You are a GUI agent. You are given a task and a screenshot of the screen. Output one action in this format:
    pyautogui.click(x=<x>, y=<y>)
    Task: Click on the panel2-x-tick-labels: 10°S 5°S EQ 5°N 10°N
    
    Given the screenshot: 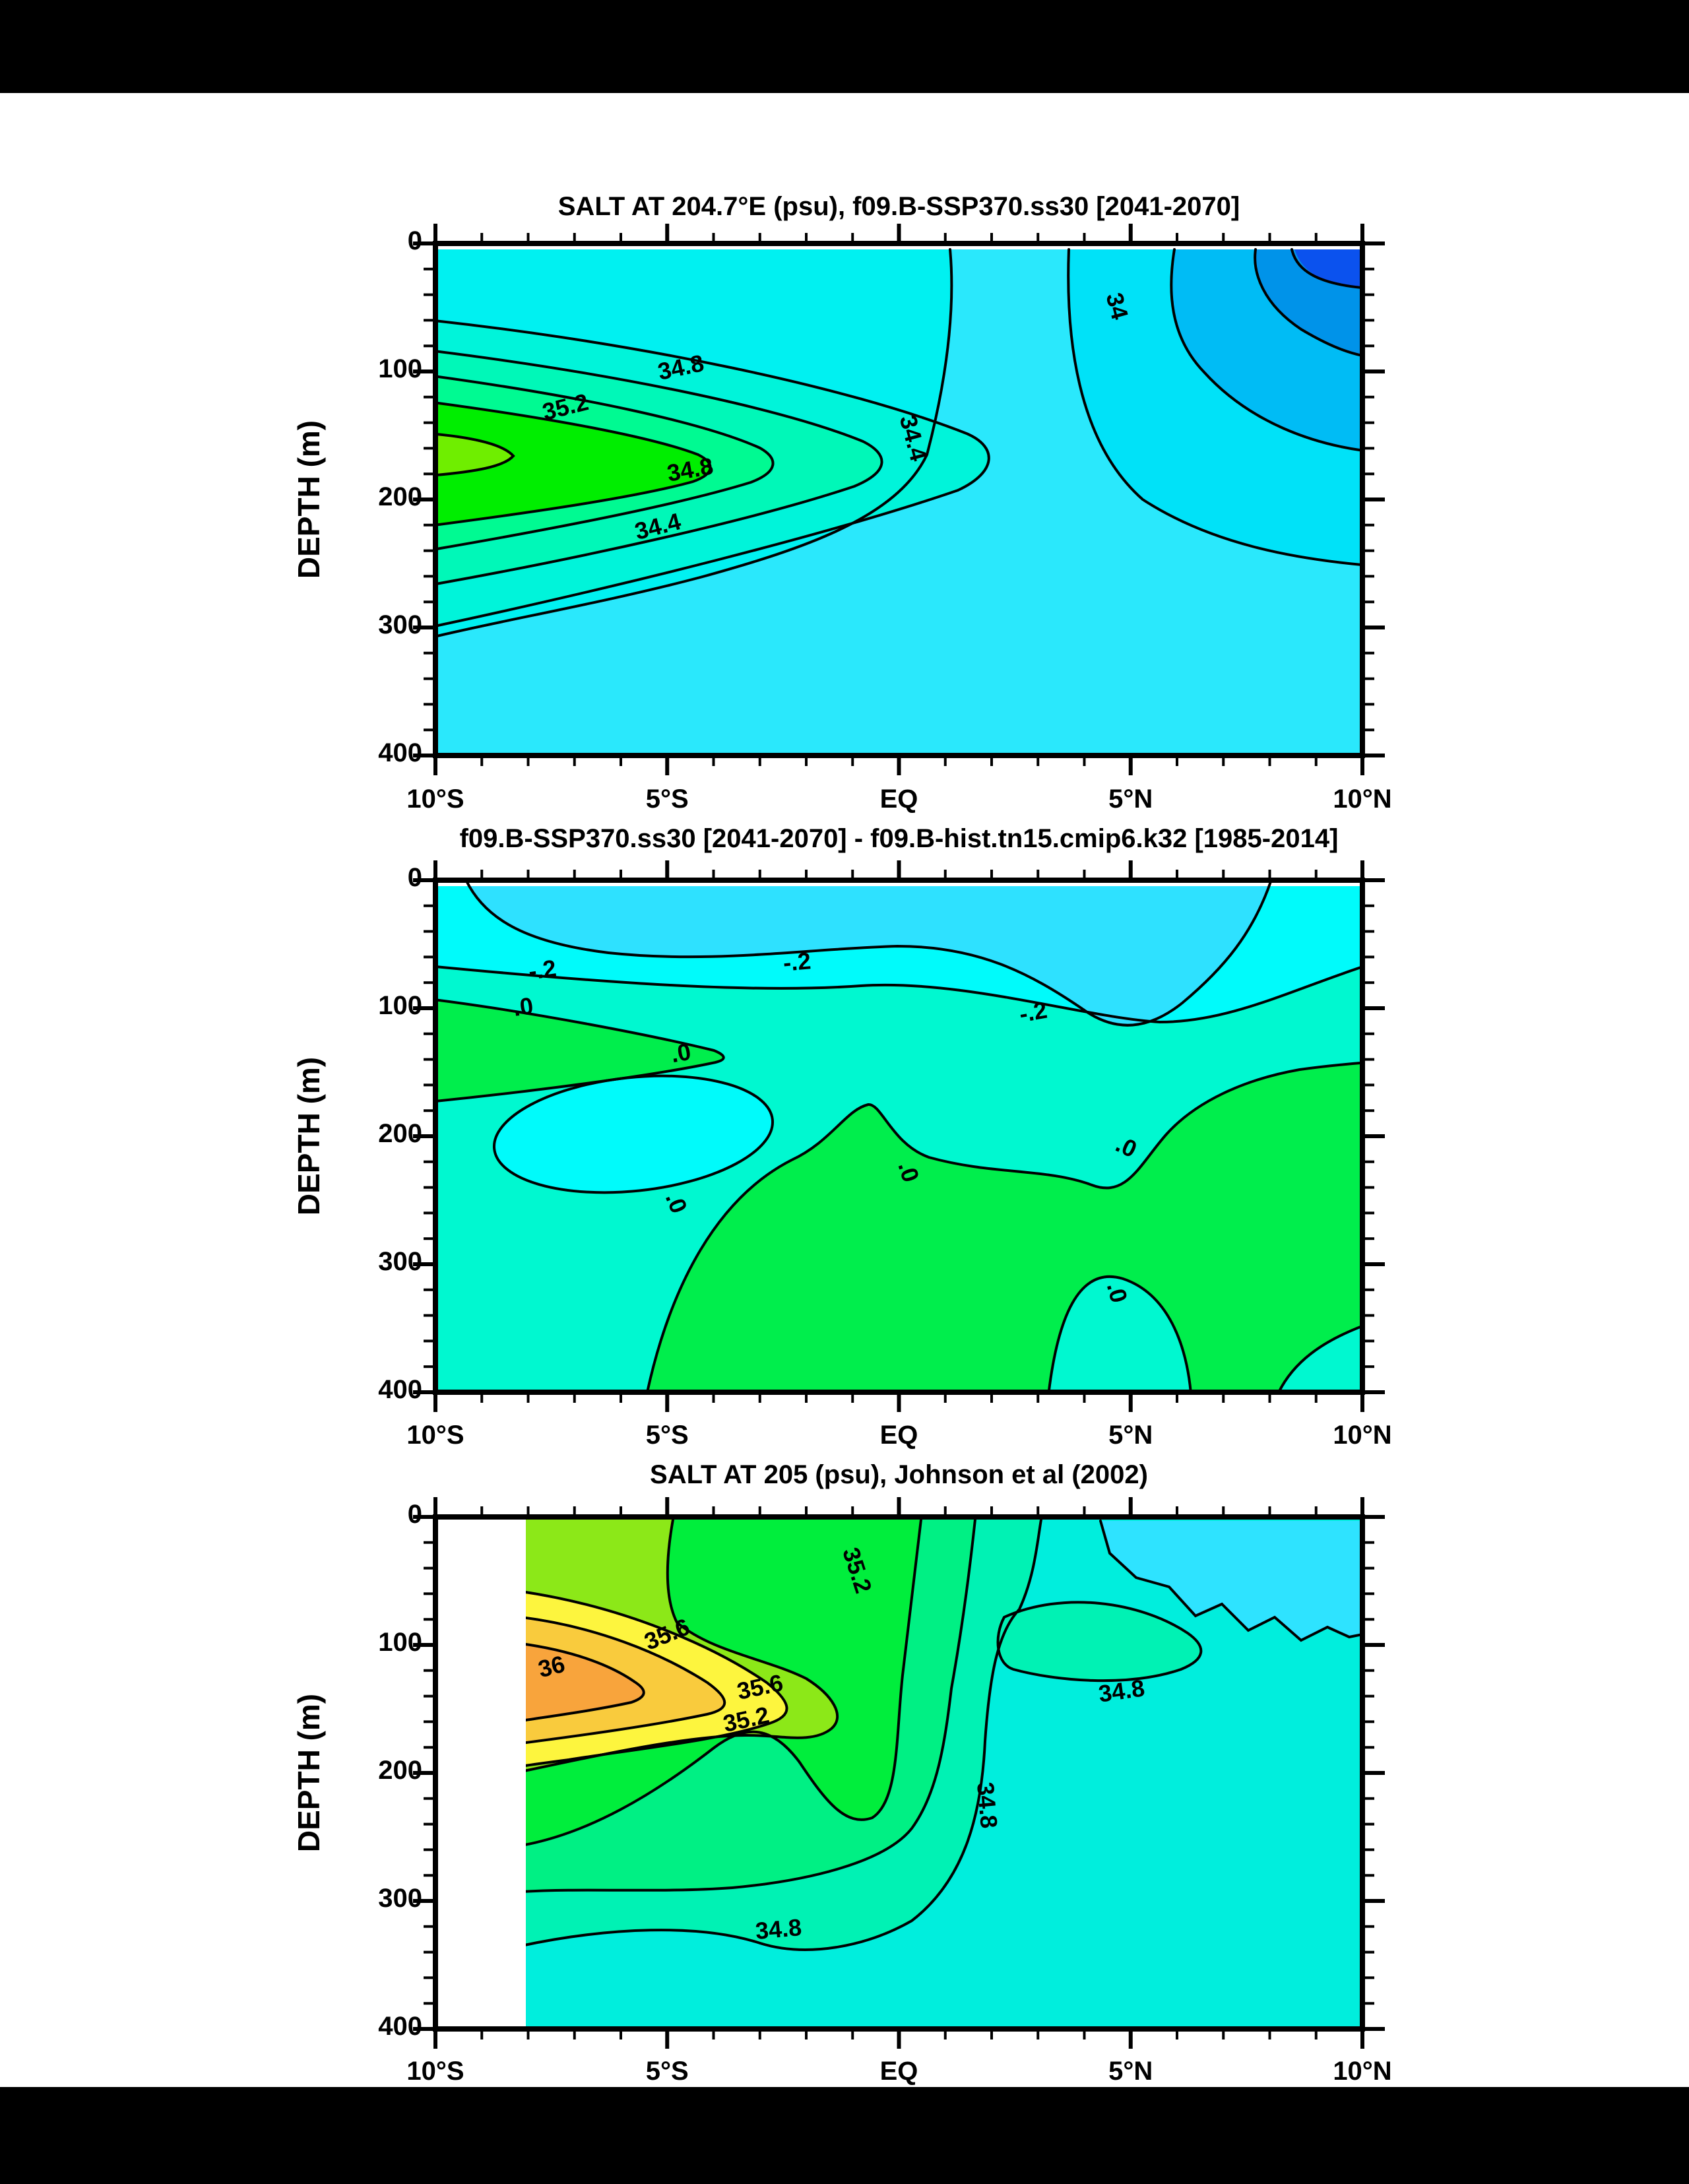 What is the action you would take?
    pyautogui.click(x=898, y=1439)
    